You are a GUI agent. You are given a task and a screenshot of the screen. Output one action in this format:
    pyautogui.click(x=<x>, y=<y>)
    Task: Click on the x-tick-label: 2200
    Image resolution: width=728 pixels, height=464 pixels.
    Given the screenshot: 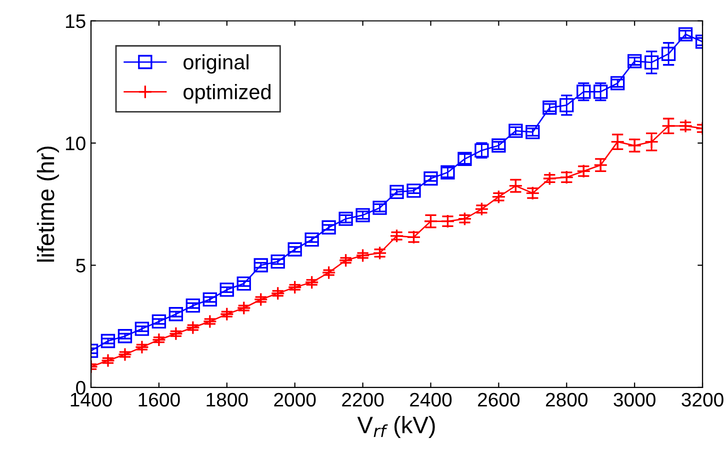 What is the action you would take?
    pyautogui.click(x=363, y=399)
    